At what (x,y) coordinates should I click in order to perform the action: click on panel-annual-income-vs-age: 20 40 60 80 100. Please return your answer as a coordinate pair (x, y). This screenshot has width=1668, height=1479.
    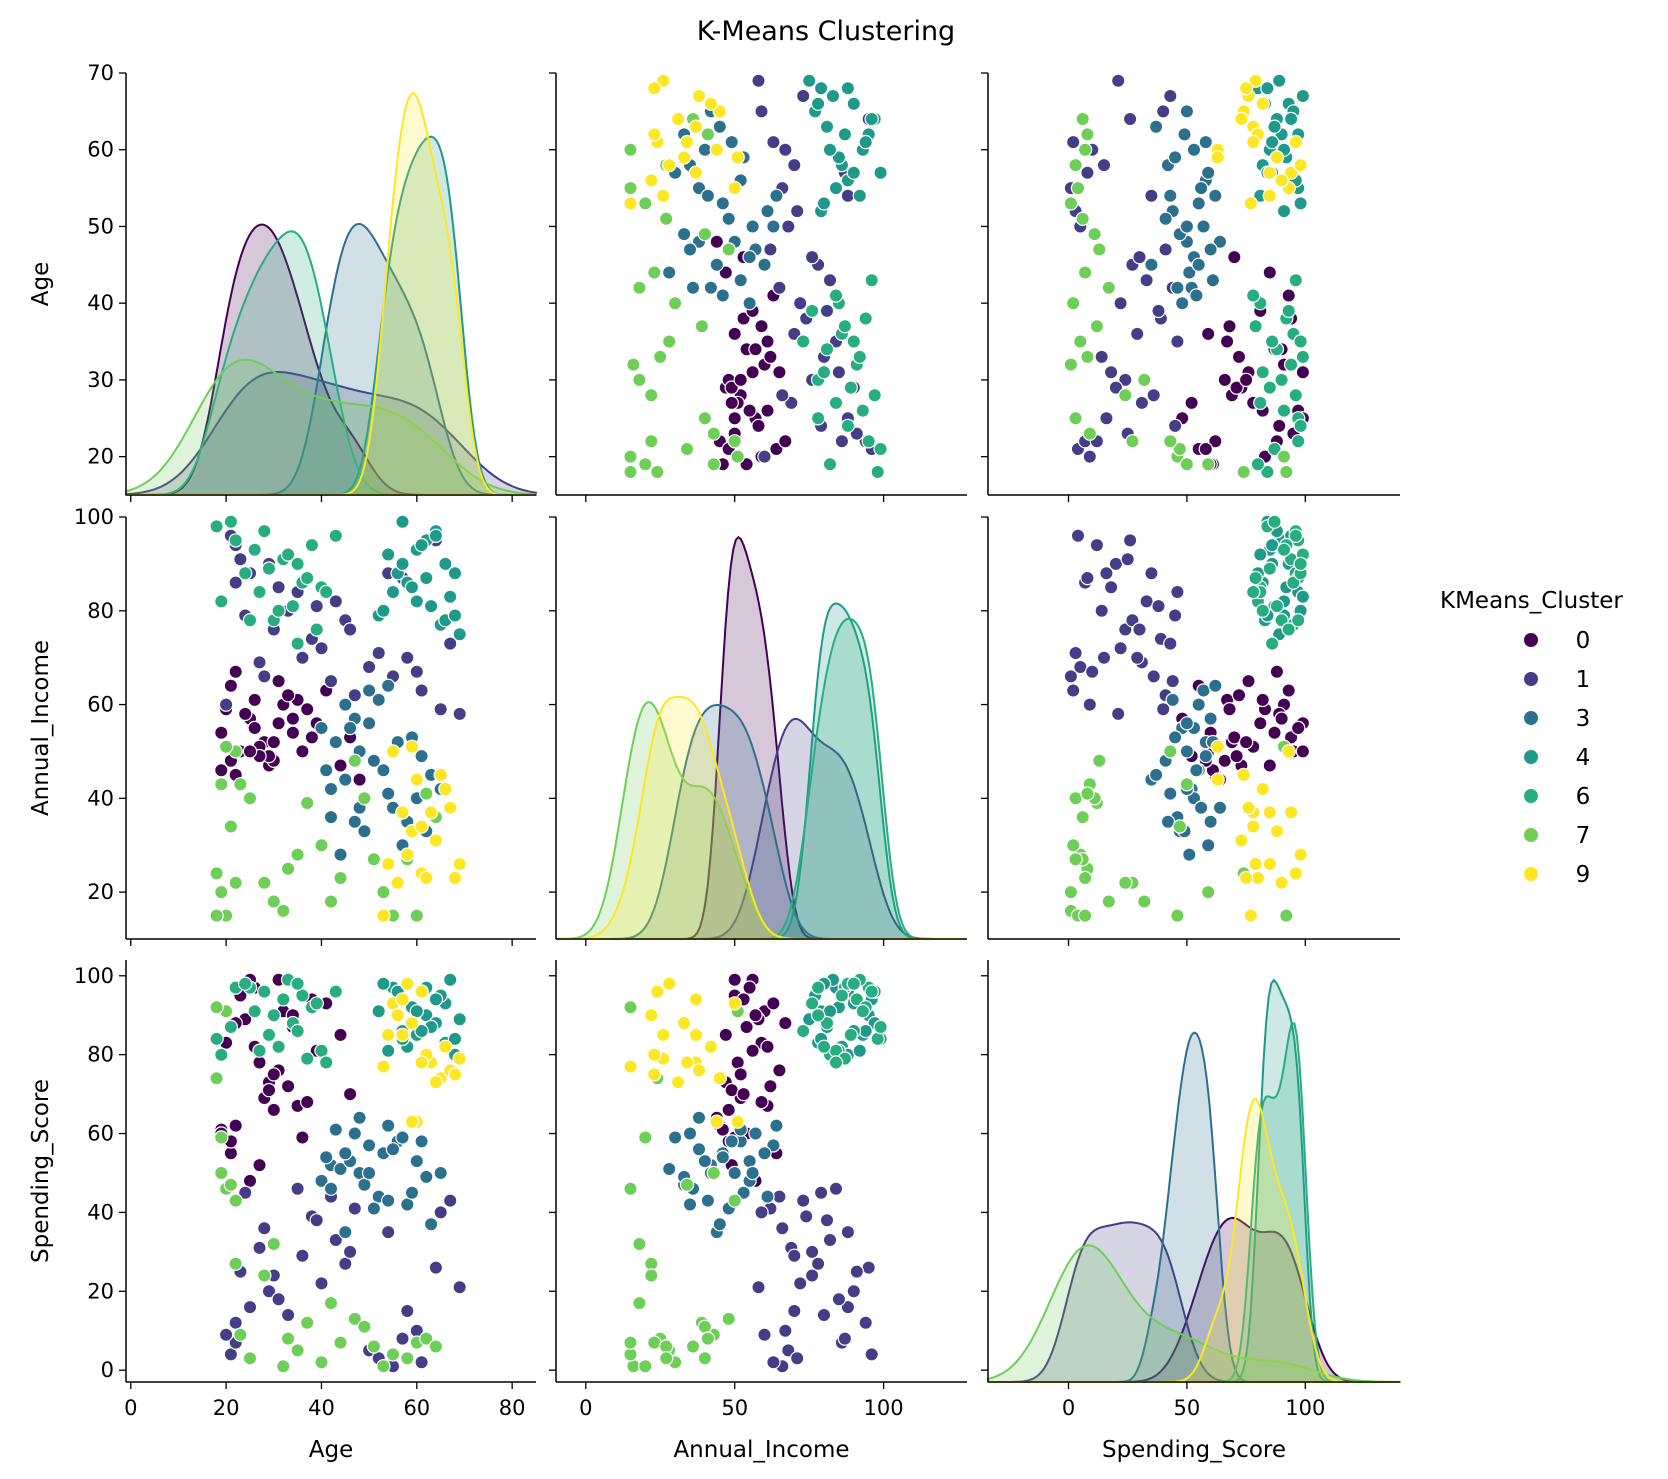
    Looking at the image, I should click on (305, 725).